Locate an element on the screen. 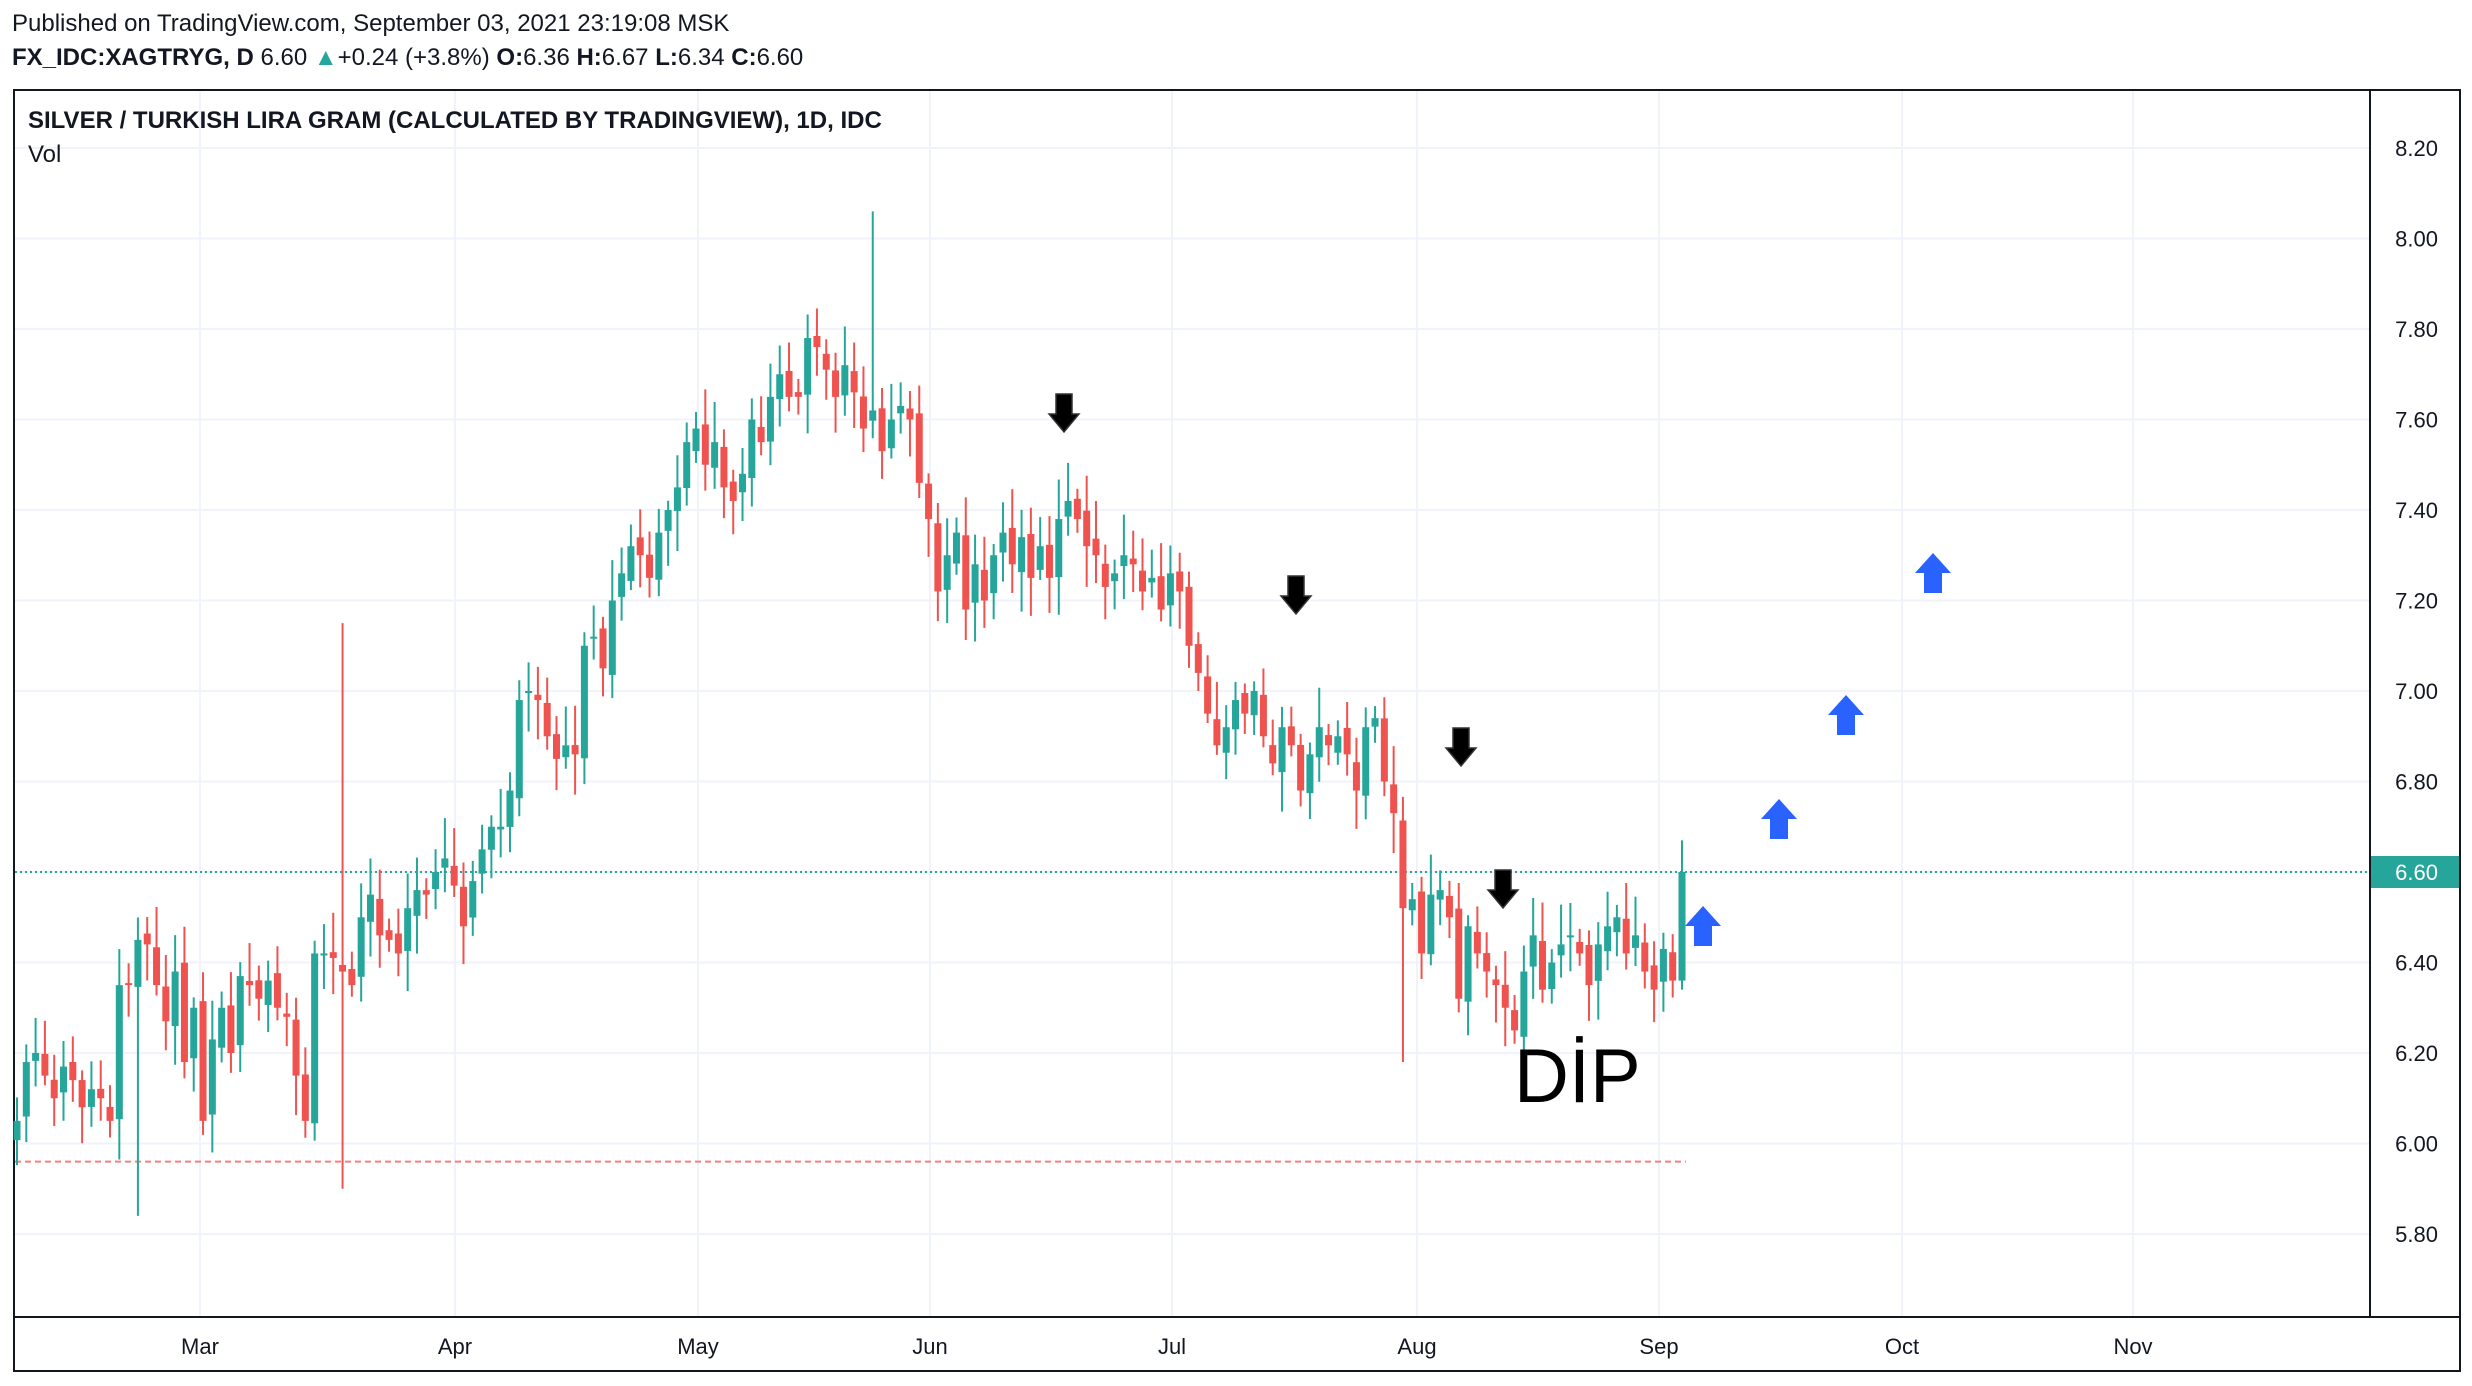 Image resolution: width=2472 pixels, height=1386 pixels. price-tick-label: 7.80 is located at coordinates (2416, 329).